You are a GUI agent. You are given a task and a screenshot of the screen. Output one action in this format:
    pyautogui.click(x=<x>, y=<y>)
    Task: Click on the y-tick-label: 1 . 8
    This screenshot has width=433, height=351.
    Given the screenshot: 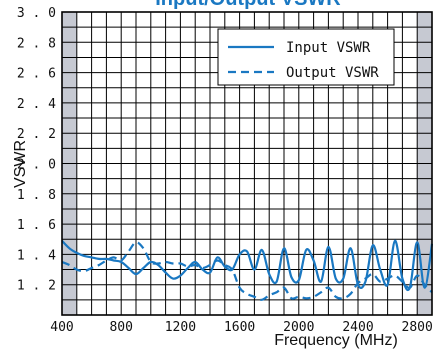 What is the action you would take?
    pyautogui.click(x=36, y=195)
    